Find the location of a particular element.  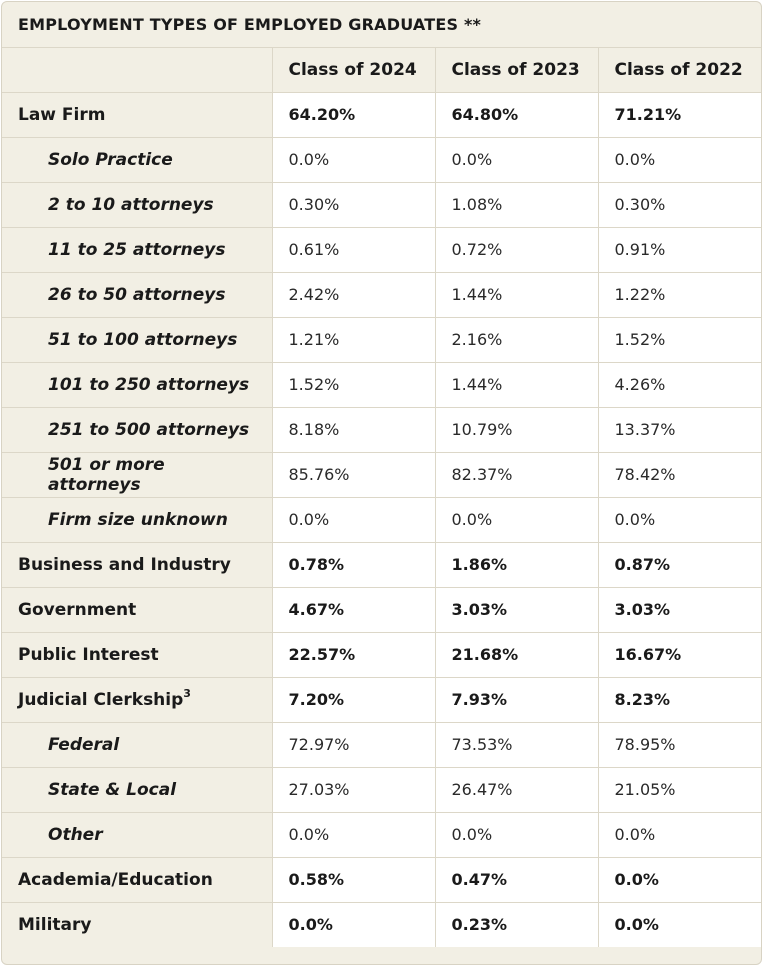

table-row: 11 to 25 attorneys 0.61% 0.72% 0.91% is located at coordinates (381, 249).